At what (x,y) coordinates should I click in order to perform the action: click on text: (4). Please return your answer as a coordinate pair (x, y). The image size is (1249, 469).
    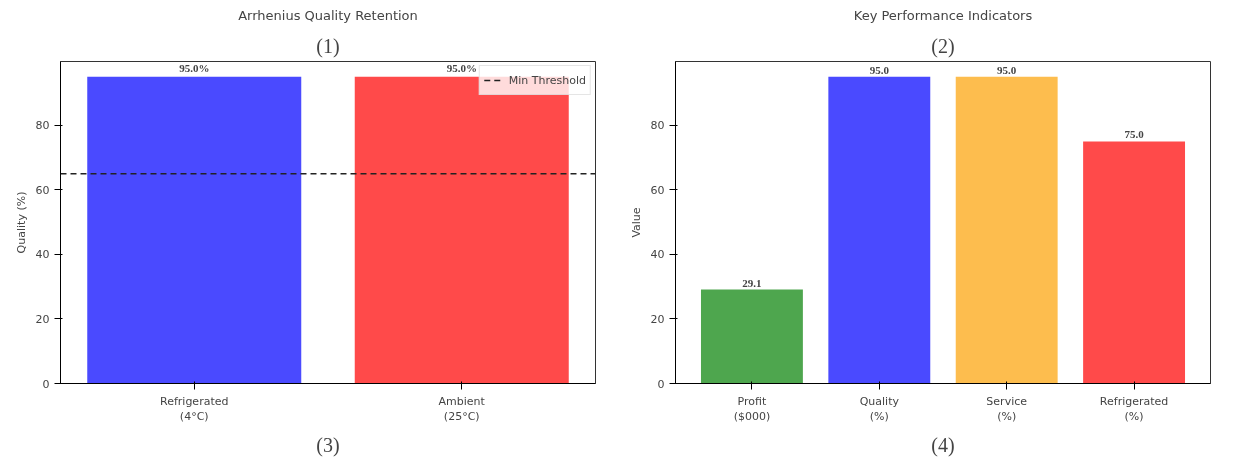
    Looking at the image, I should click on (943, 445).